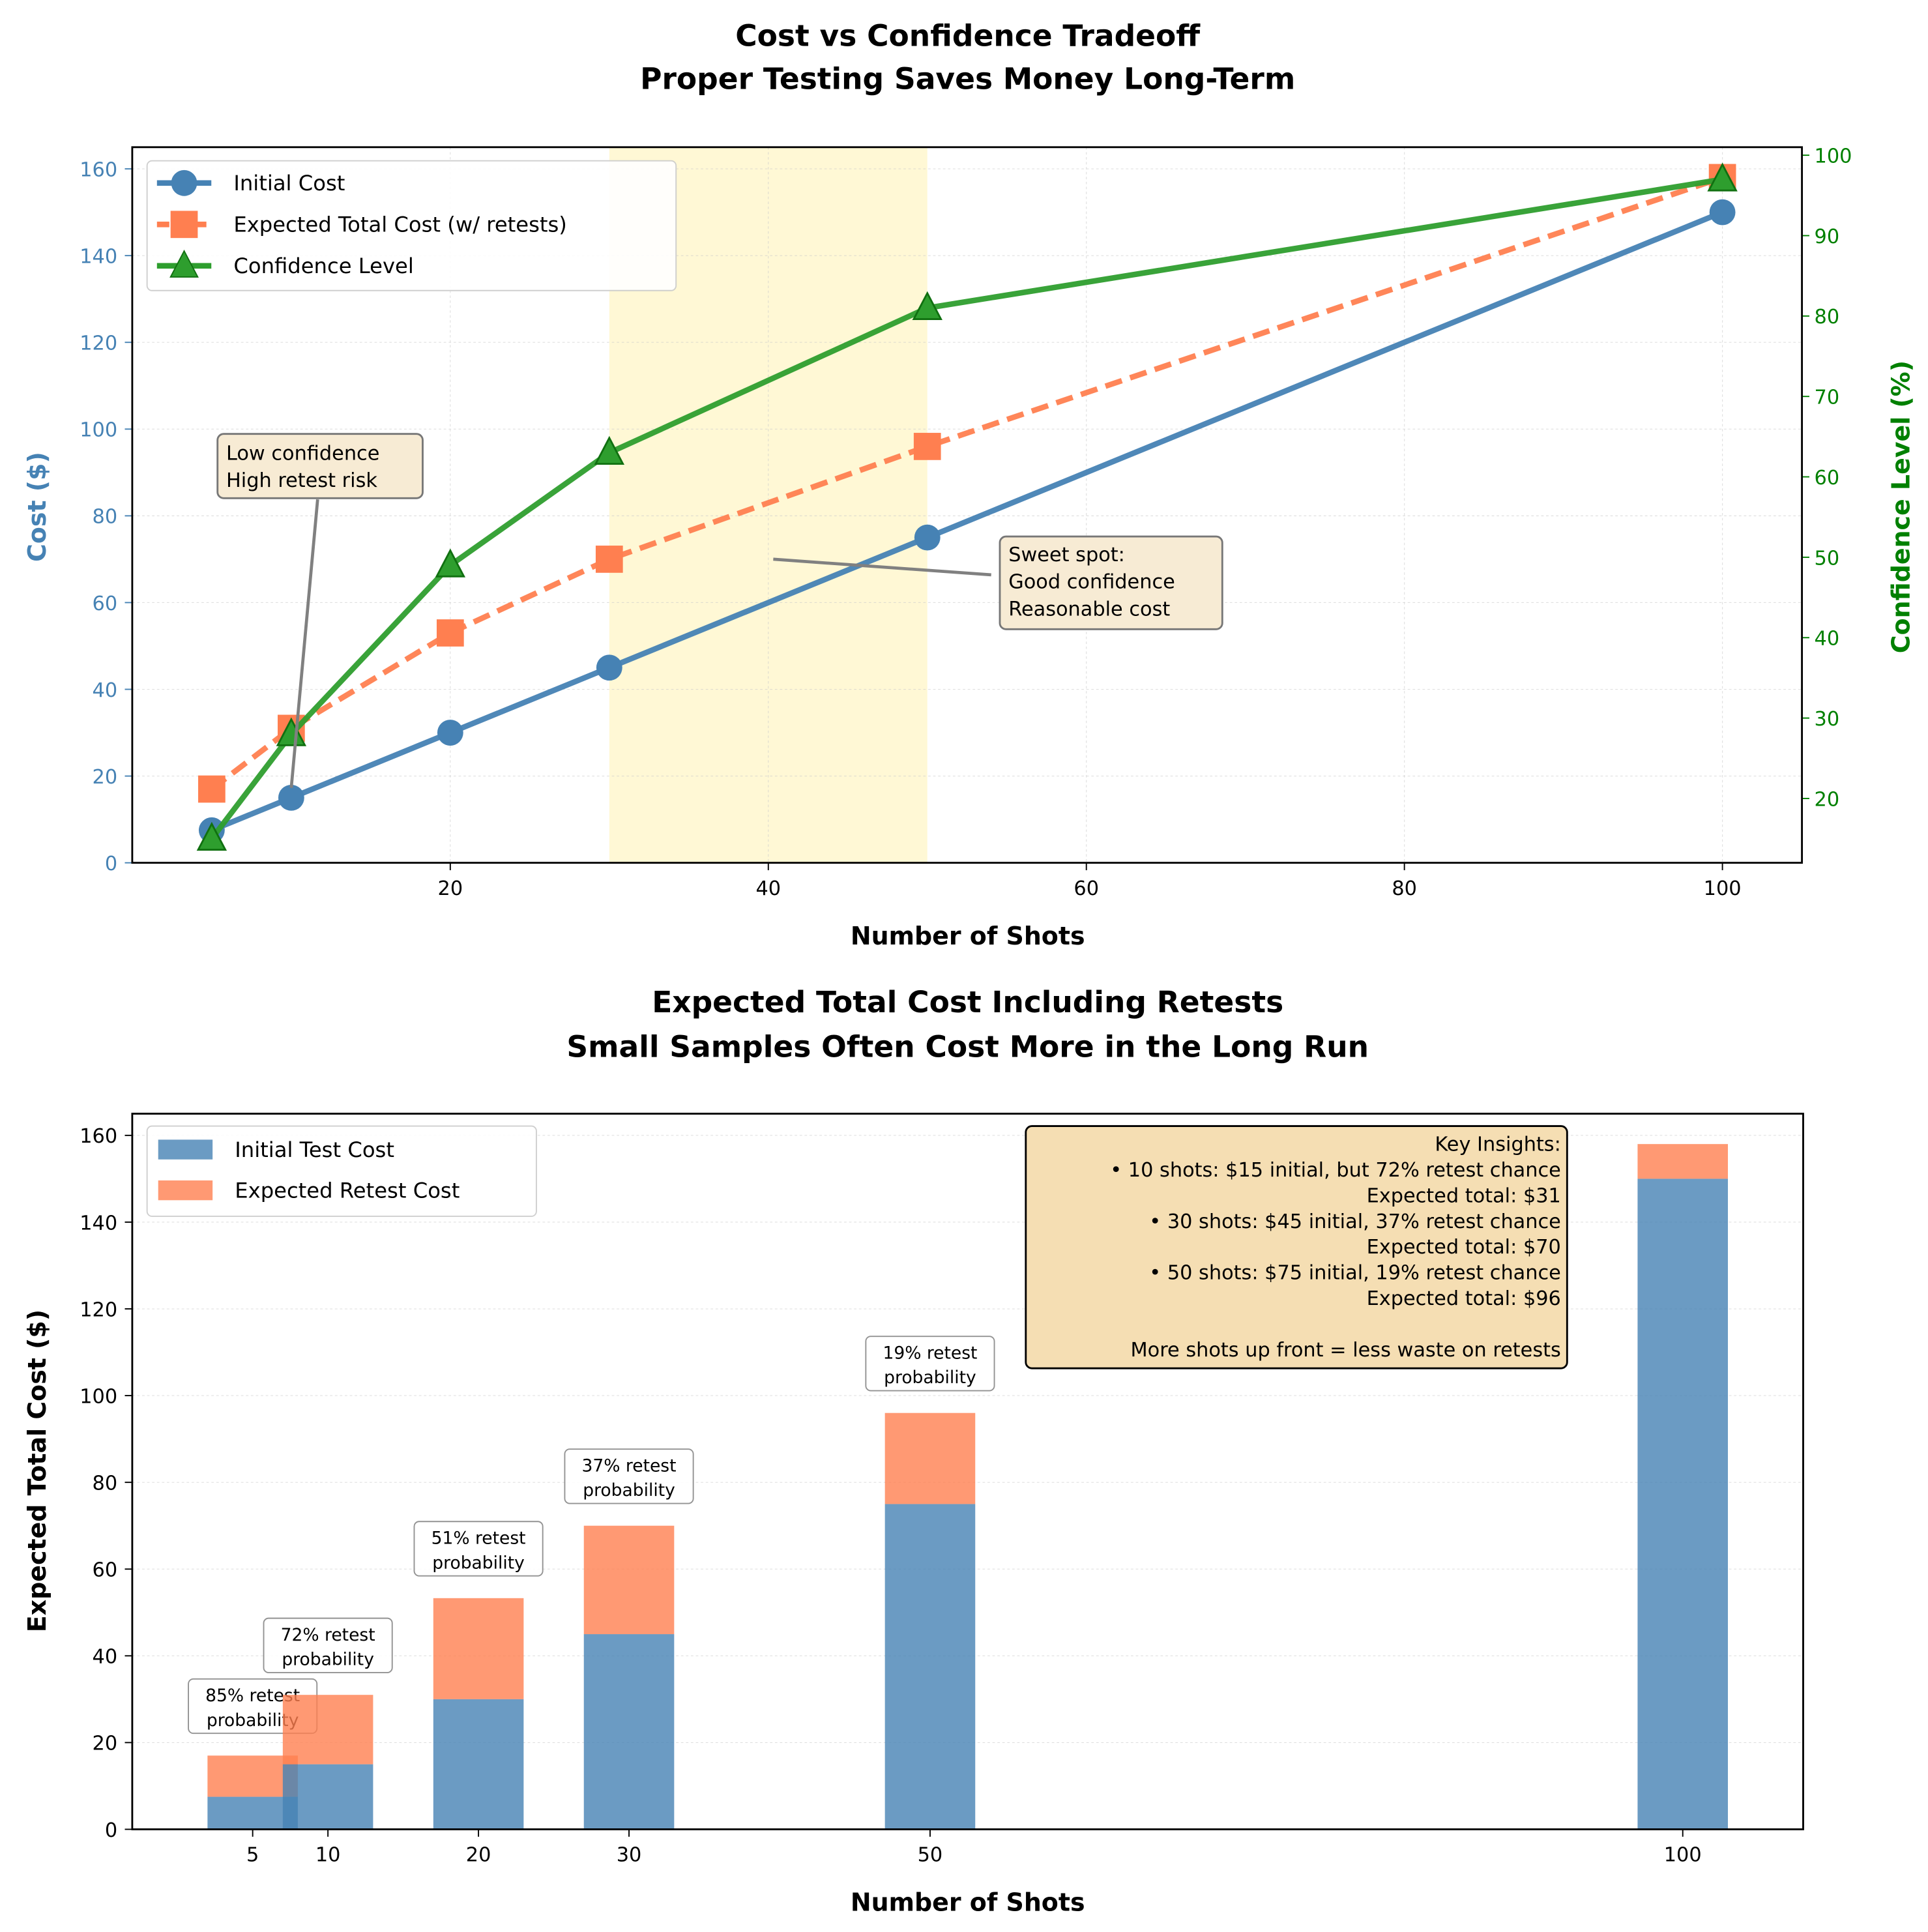  Describe the element at coordinates (968, 1903) in the screenshot. I see `bottom-xlabel: Number of Shots` at that location.